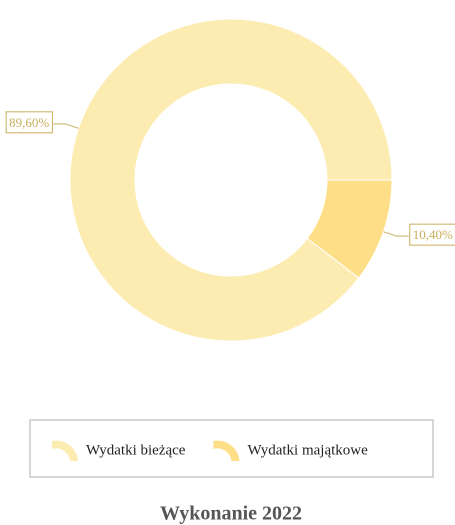  What do you see at coordinates (349, 229) in the screenshot?
I see `slice` at bounding box center [349, 229].